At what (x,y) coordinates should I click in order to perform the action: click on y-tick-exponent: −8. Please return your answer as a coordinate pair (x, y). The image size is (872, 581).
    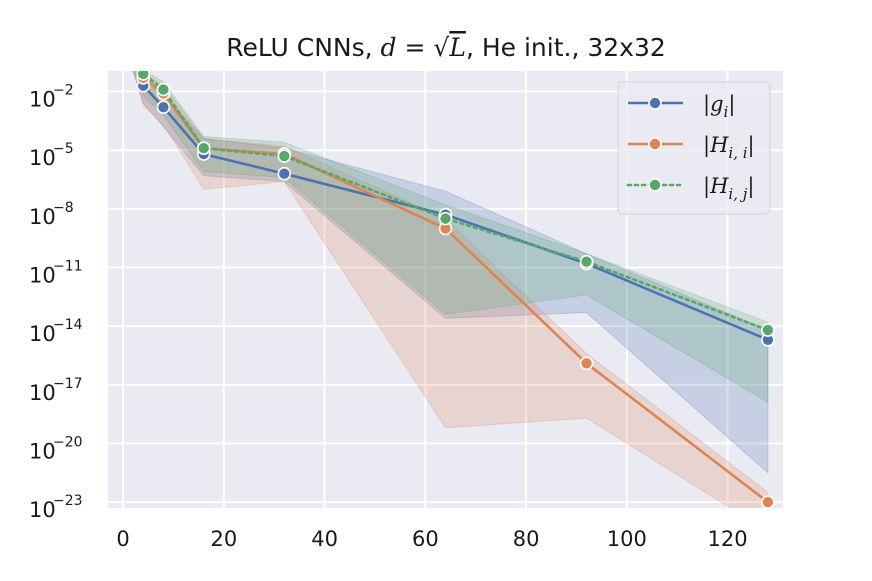
    Looking at the image, I should click on (63, 208).